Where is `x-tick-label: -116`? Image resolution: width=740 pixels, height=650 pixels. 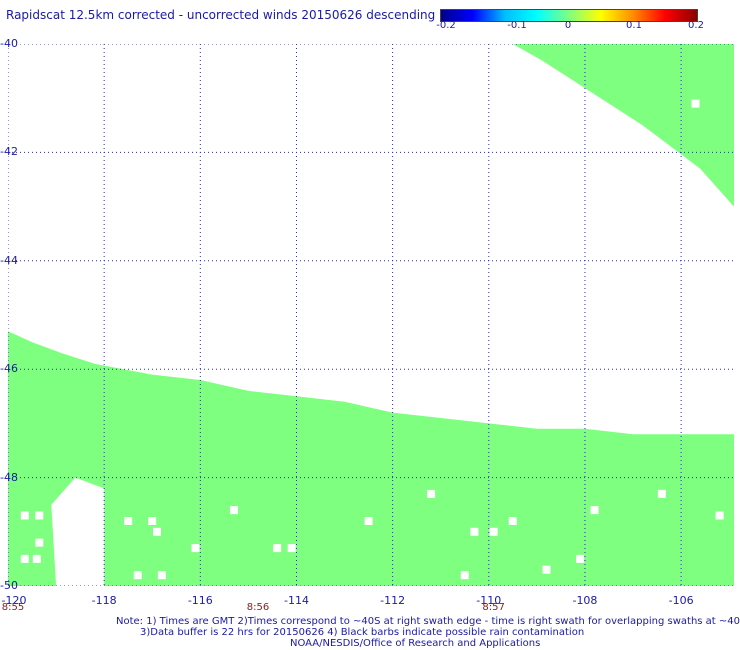 x-tick-label: -116 is located at coordinates (200, 600).